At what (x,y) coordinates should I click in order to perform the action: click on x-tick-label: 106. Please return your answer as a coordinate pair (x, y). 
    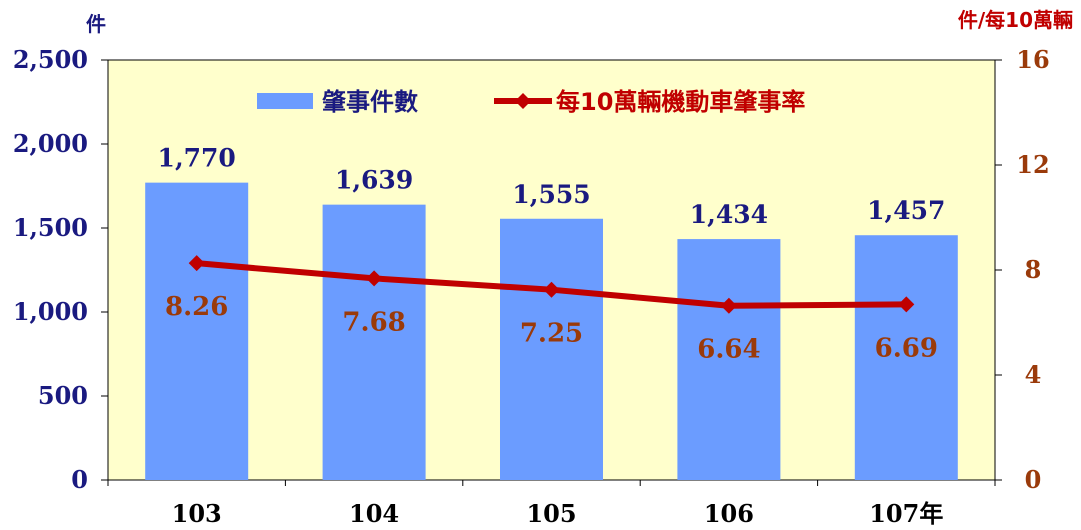
    Looking at the image, I should click on (729, 513).